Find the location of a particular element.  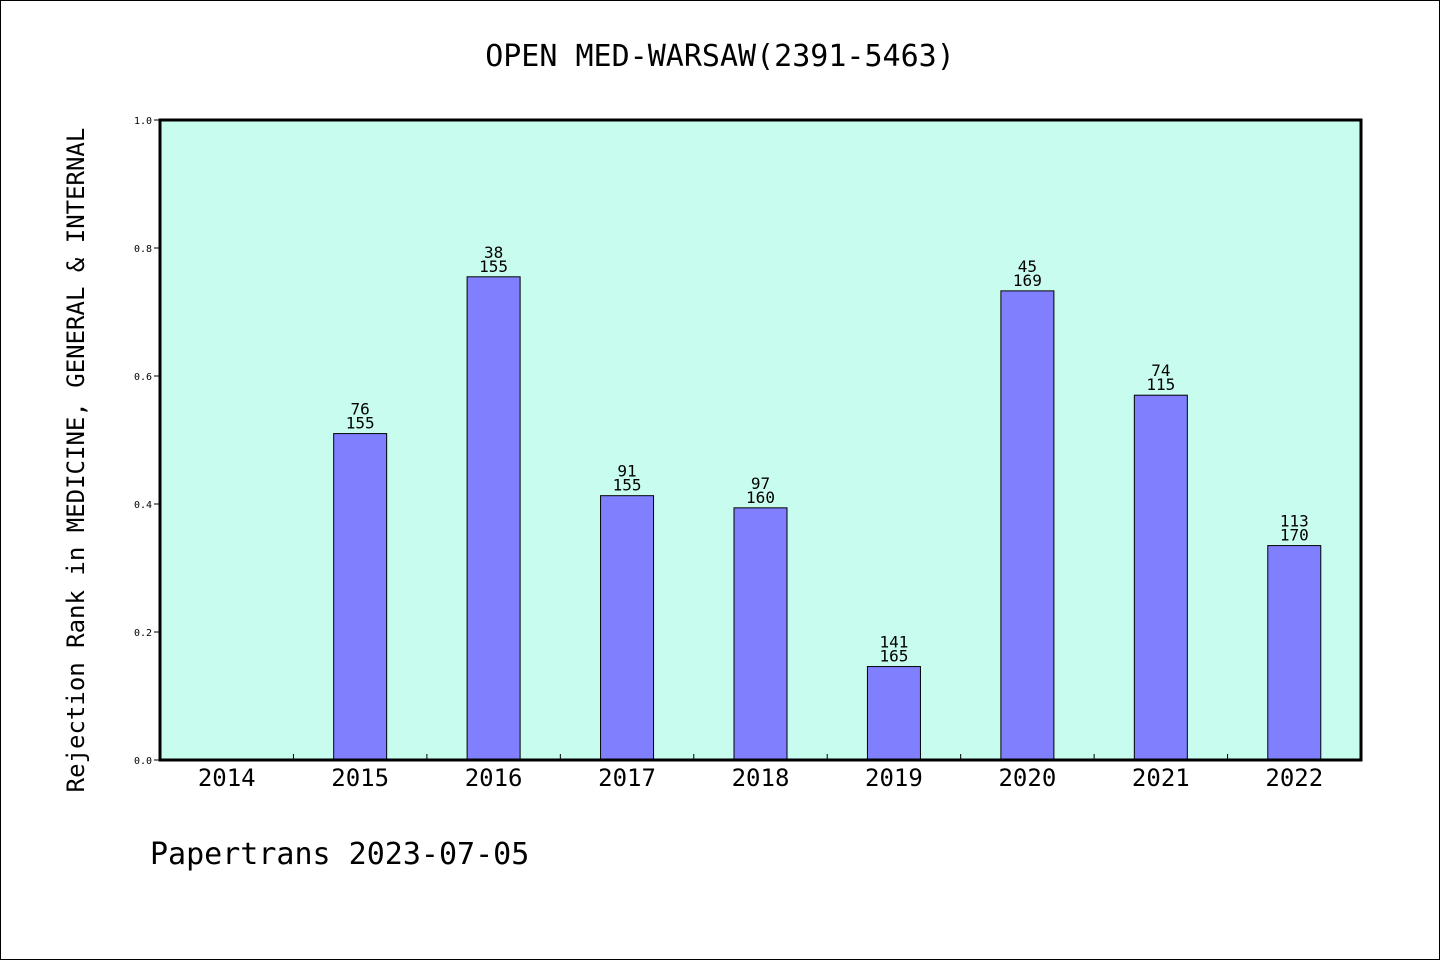

x-tick-label: 2016 is located at coordinates (494, 778).